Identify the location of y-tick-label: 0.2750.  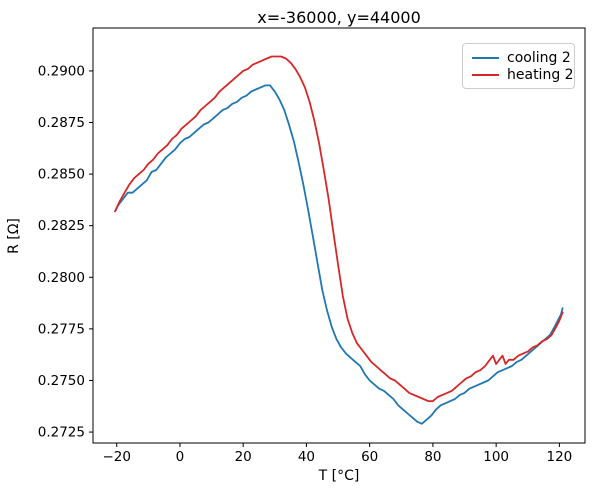
(61, 381).